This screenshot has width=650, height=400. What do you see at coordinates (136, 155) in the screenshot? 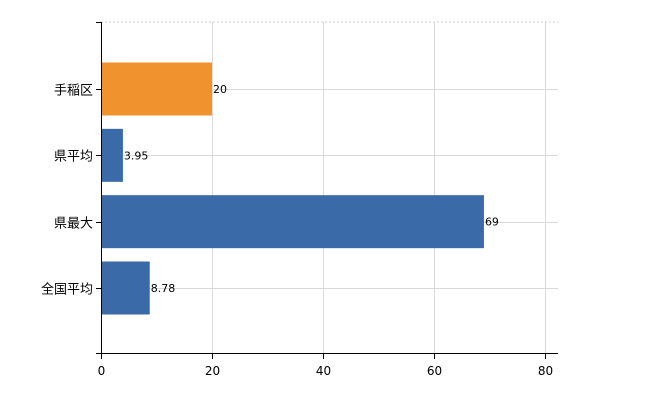
I see `data-label: 3.95` at bounding box center [136, 155].